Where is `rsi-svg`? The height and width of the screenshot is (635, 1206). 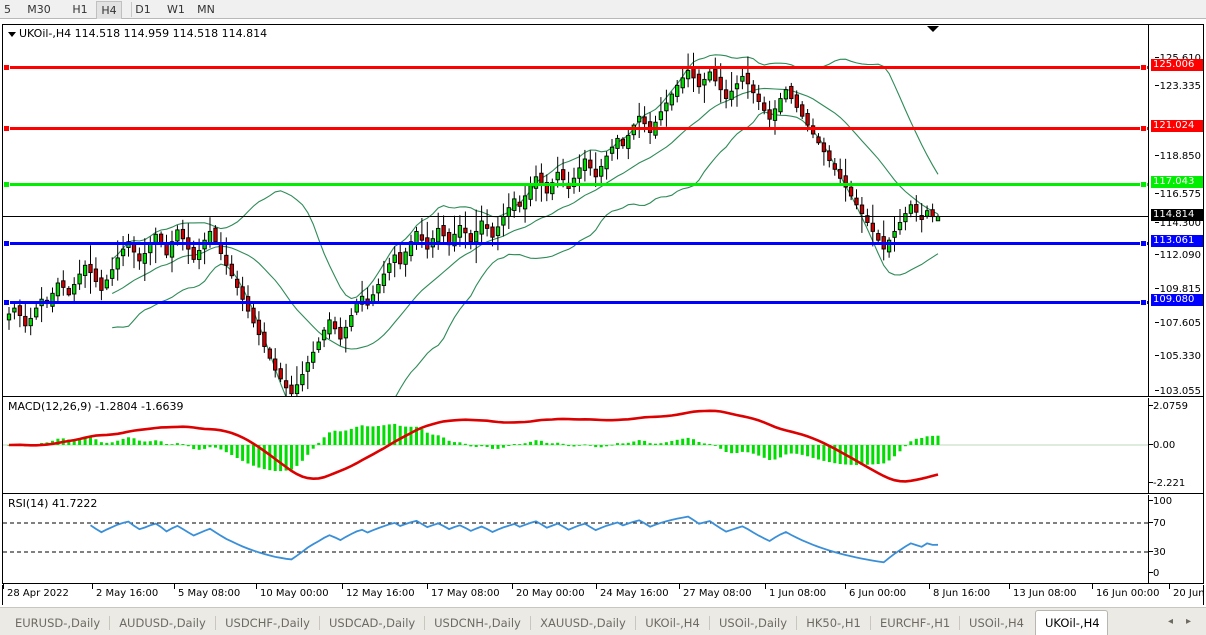 rsi-svg is located at coordinates (575, 539).